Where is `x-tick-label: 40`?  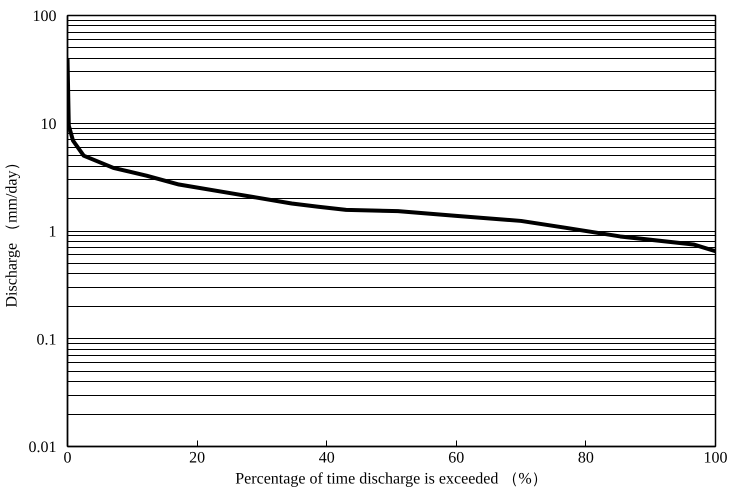
x-tick-label: 40 is located at coordinates (326, 458).